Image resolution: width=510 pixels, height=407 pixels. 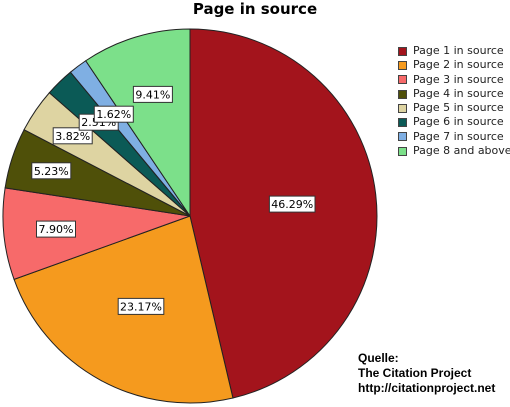 What do you see at coordinates (458, 79) in the screenshot?
I see `legend-label: Page 3 in source` at bounding box center [458, 79].